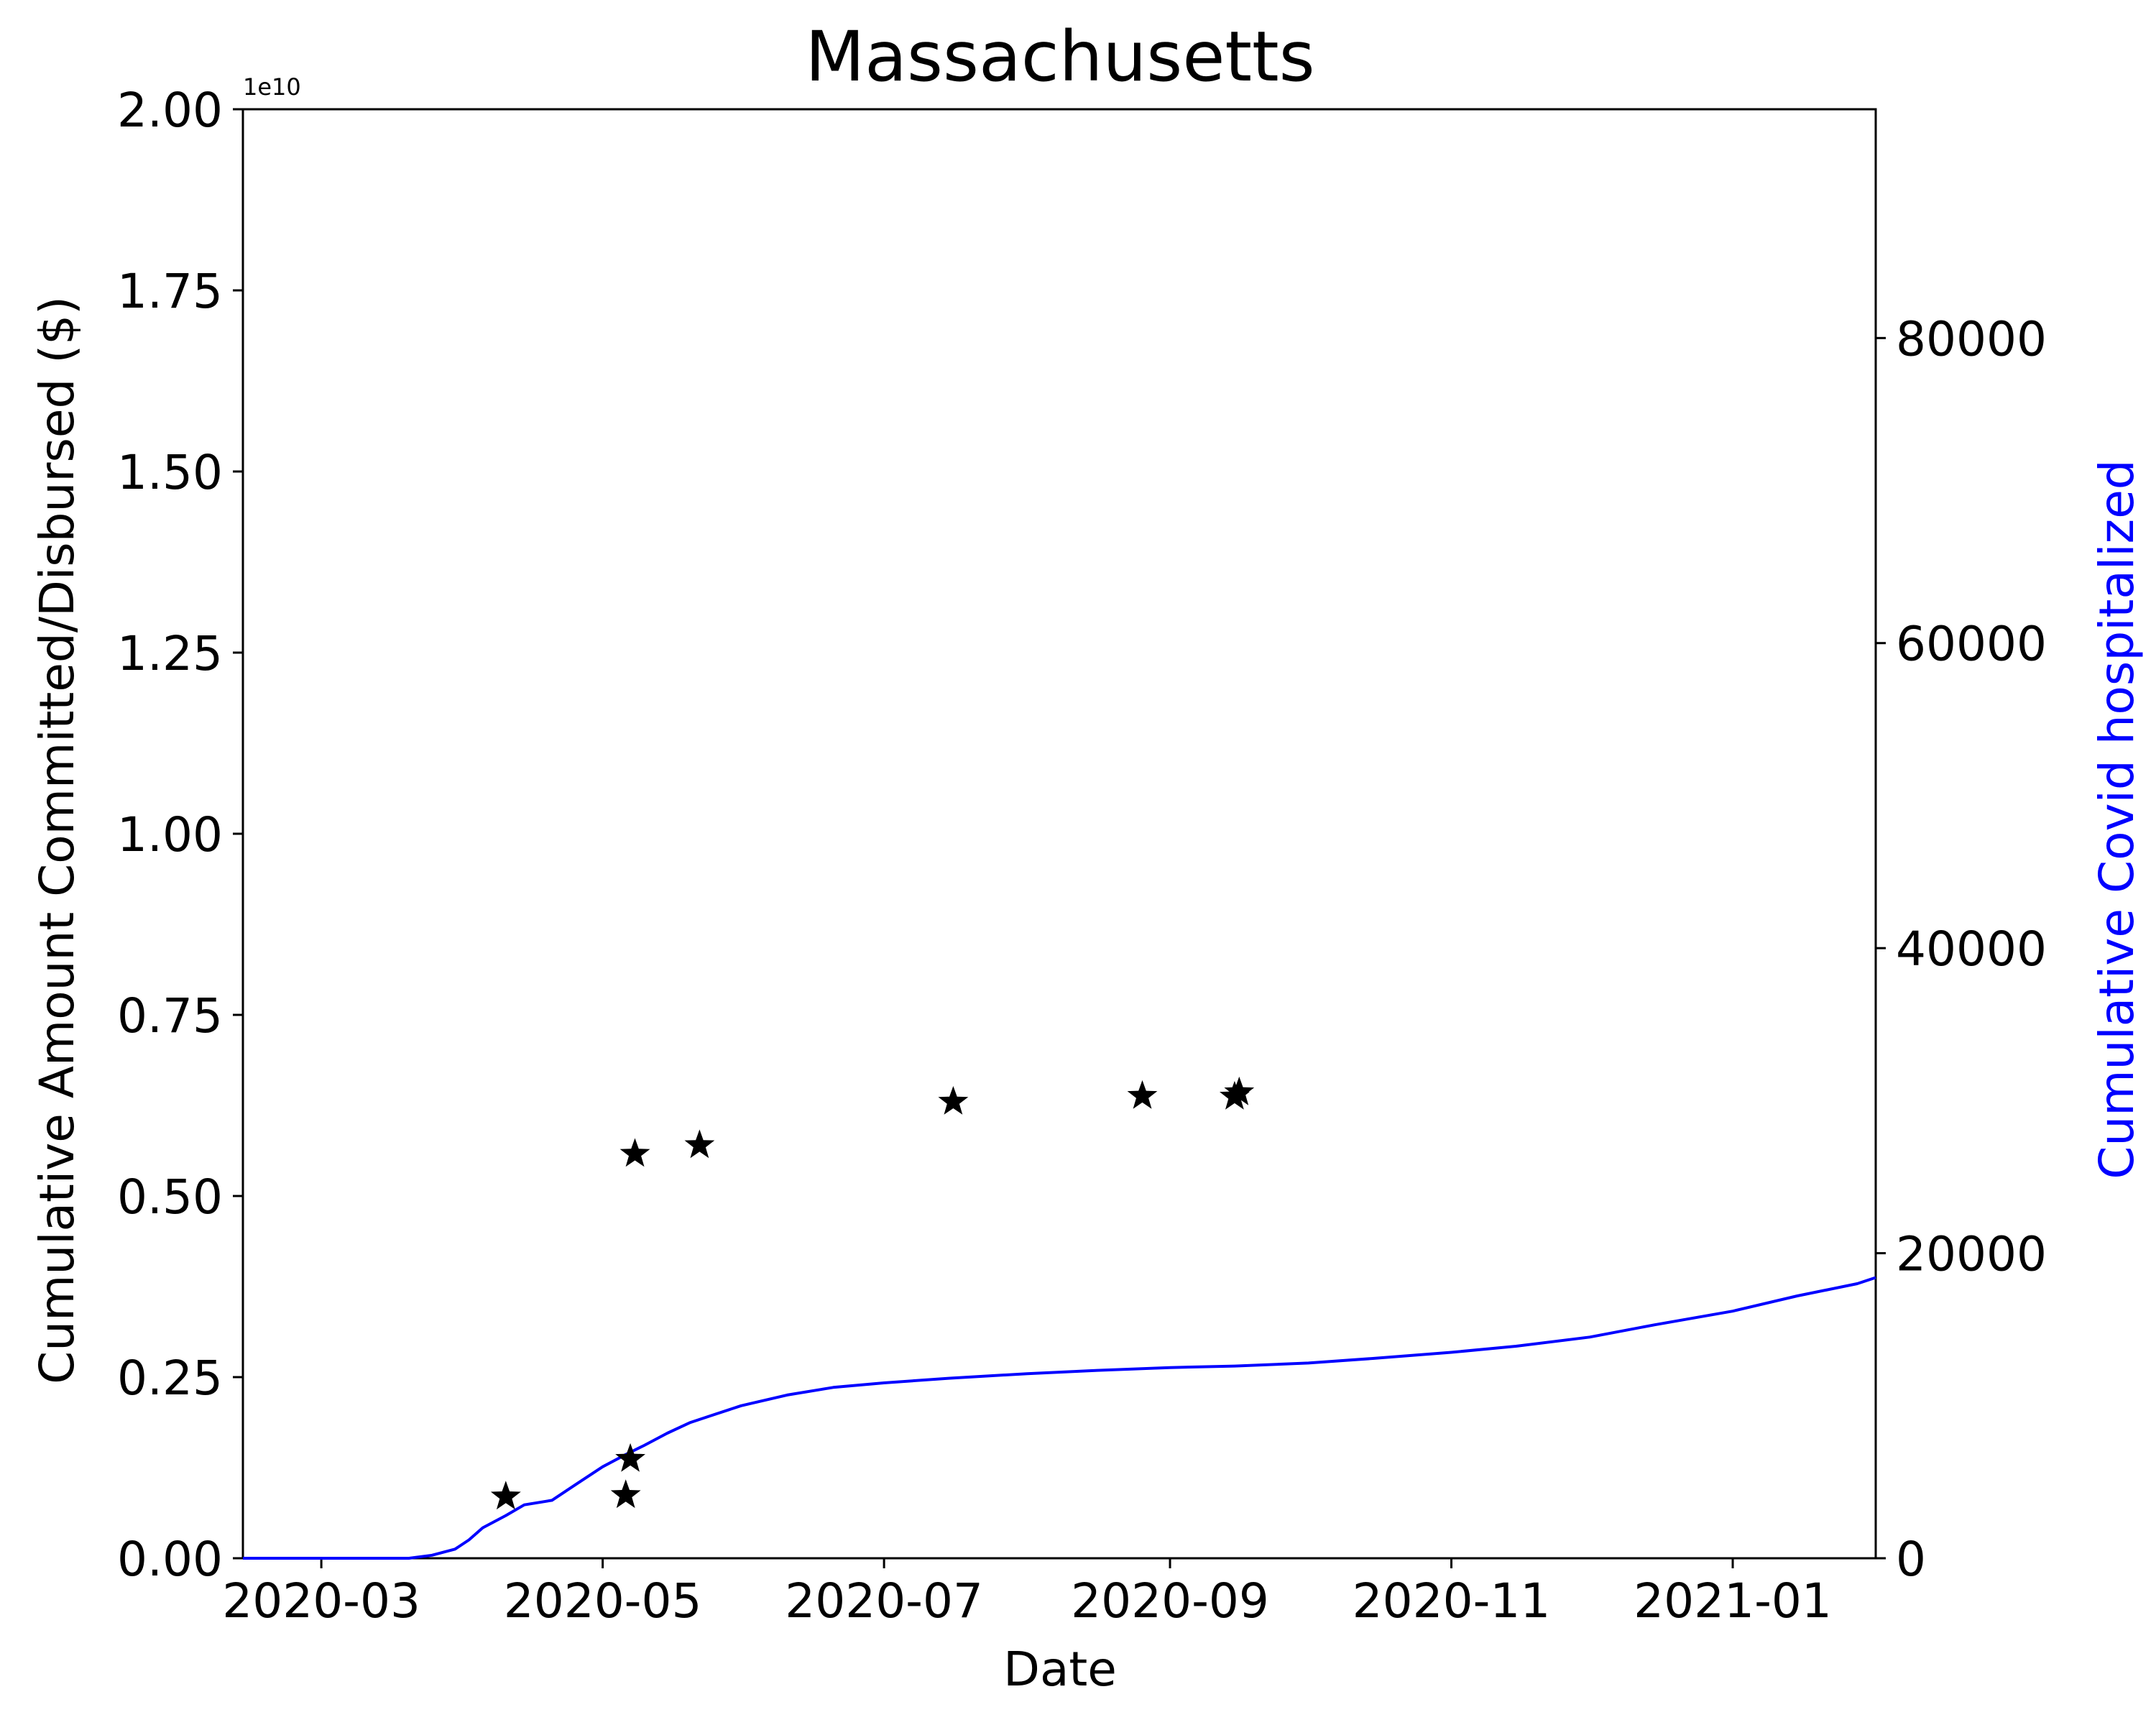 This screenshot has width=2156, height=1725. I want to click on y-tick-label: 1.00, so click(170, 834).